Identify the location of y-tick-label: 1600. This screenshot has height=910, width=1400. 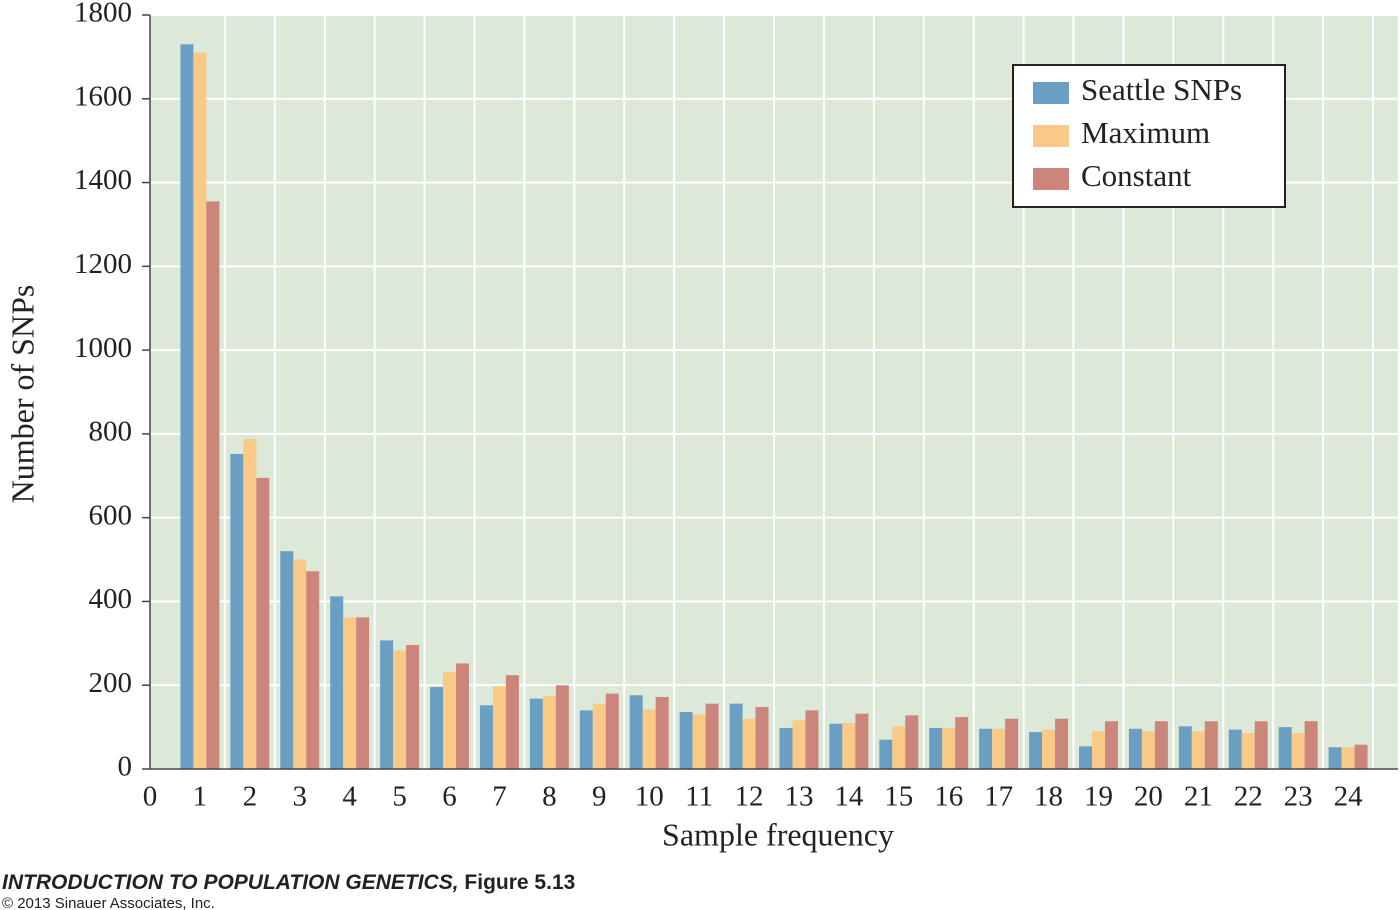
(103, 96).